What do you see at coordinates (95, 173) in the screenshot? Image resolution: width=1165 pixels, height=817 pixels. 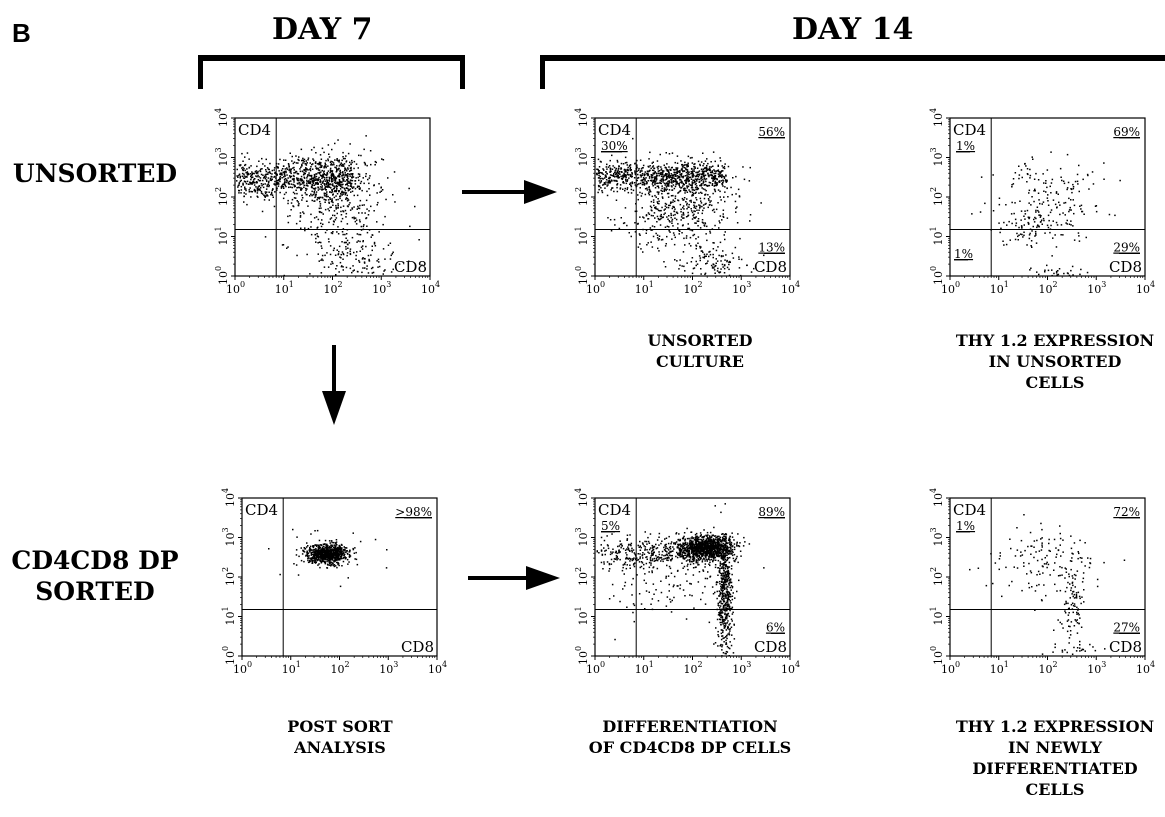 I see `row-label-unsorted: UNSORTED` at bounding box center [95, 173].